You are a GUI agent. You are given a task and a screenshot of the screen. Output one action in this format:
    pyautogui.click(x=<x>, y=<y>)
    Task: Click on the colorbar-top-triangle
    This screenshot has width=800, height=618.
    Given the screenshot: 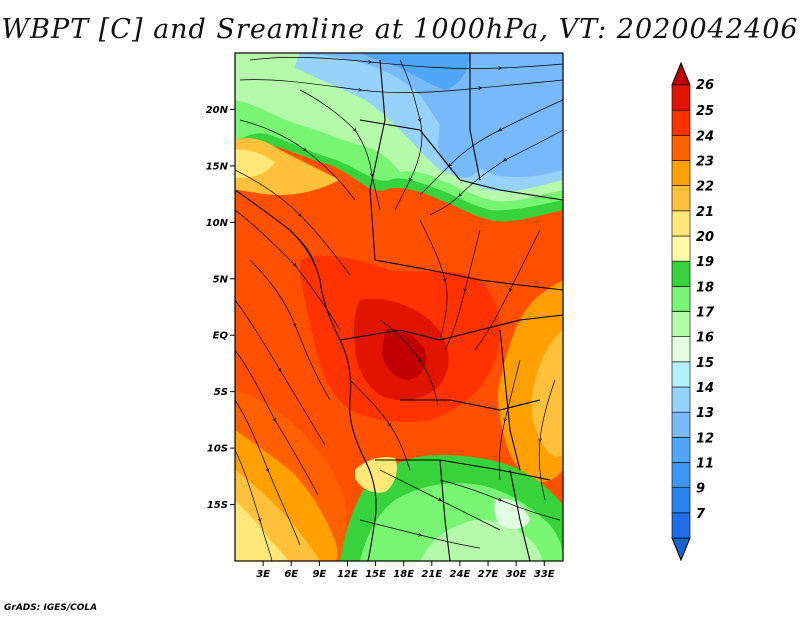 What is the action you would take?
    pyautogui.click(x=681, y=73)
    